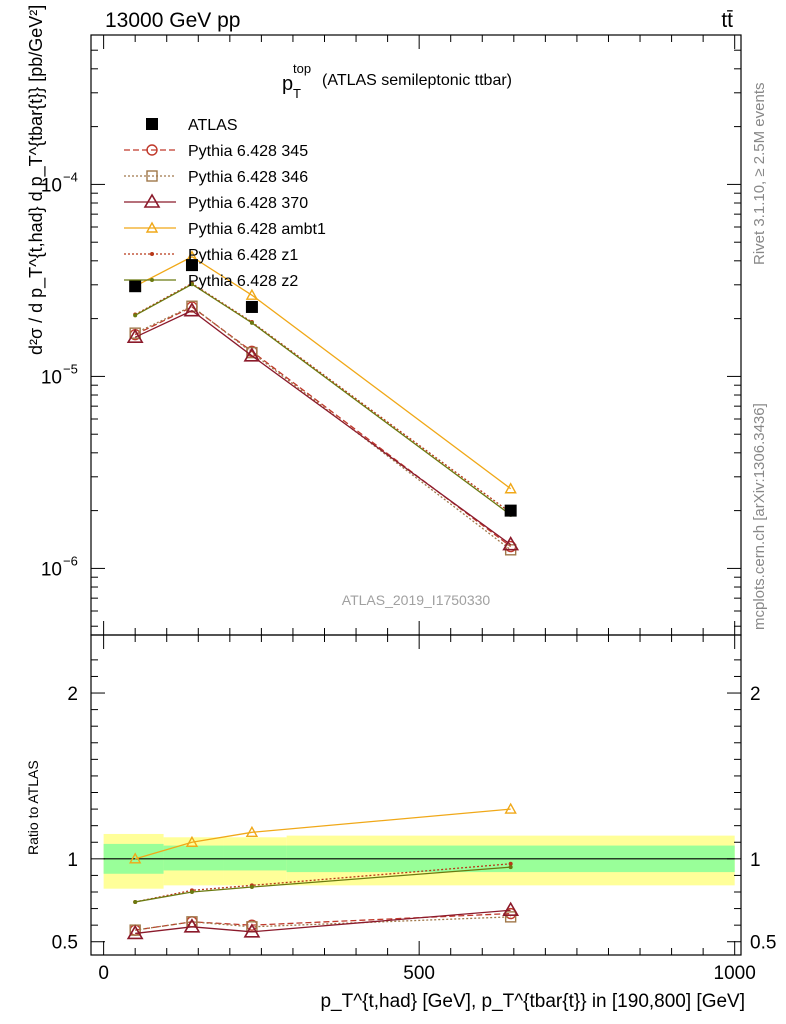 The width and height of the screenshot is (786, 1024). I want to click on series-line-pythia-6-428-z1, so click(323, 398).